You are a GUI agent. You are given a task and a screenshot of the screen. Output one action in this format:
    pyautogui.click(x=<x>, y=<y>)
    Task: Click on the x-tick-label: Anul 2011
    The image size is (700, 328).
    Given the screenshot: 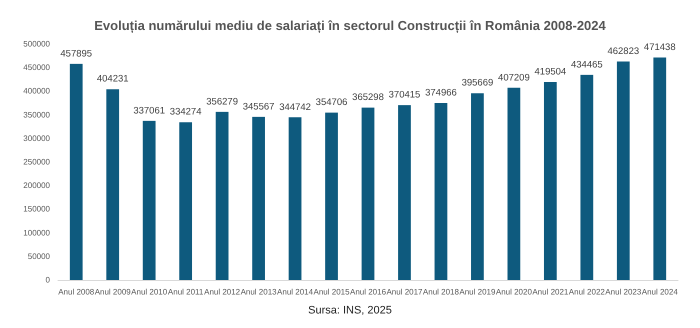 What is the action you would take?
    pyautogui.click(x=186, y=292)
    